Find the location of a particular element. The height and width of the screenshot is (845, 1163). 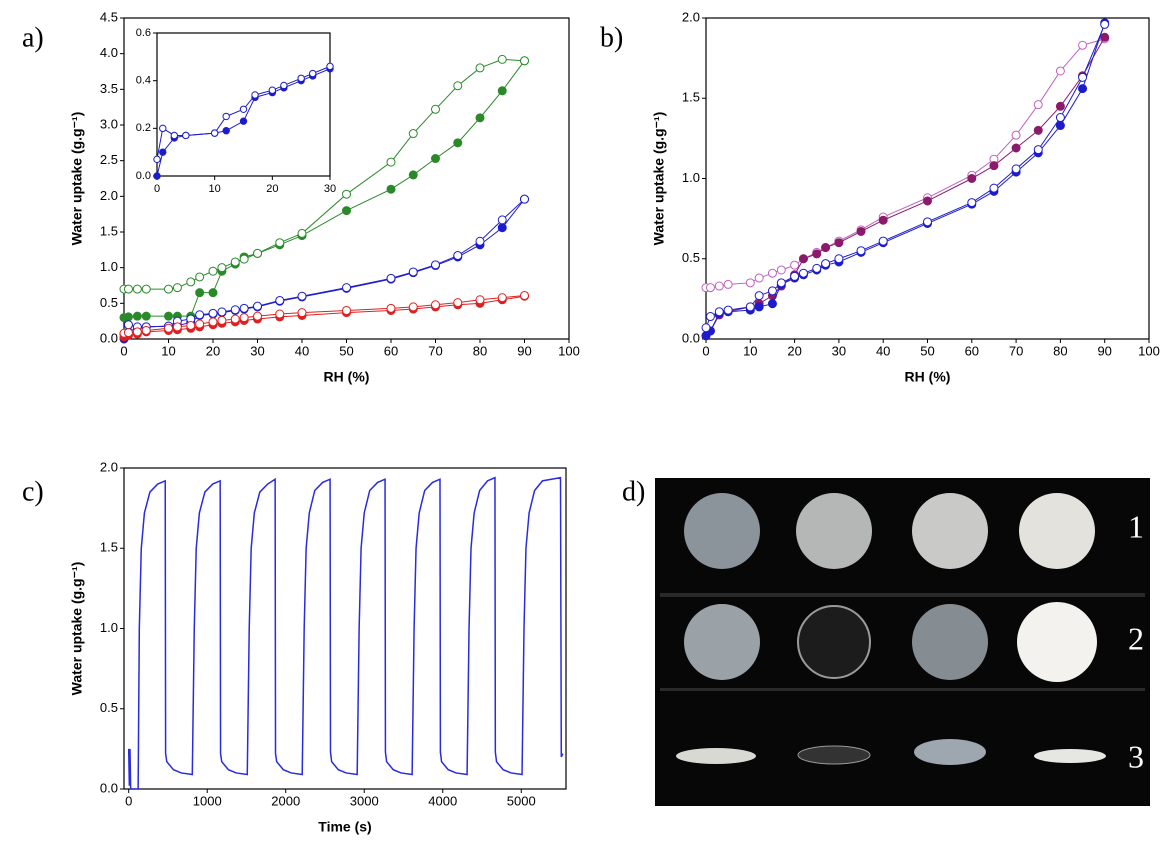

x-tick-label: 3000 is located at coordinates (364, 800).